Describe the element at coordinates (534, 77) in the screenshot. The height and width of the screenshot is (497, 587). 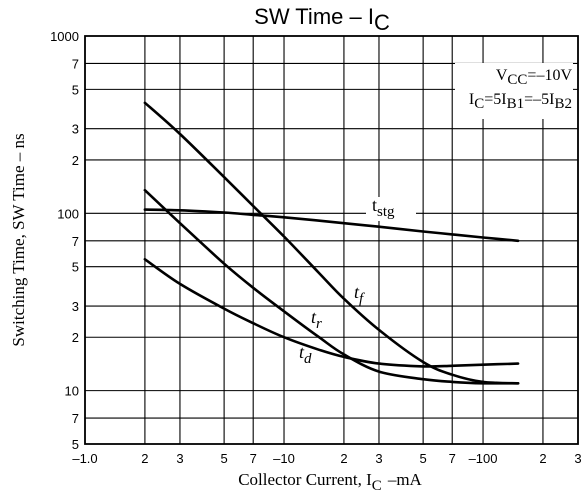
I see `condition-vcc: VCC=–10V` at that location.